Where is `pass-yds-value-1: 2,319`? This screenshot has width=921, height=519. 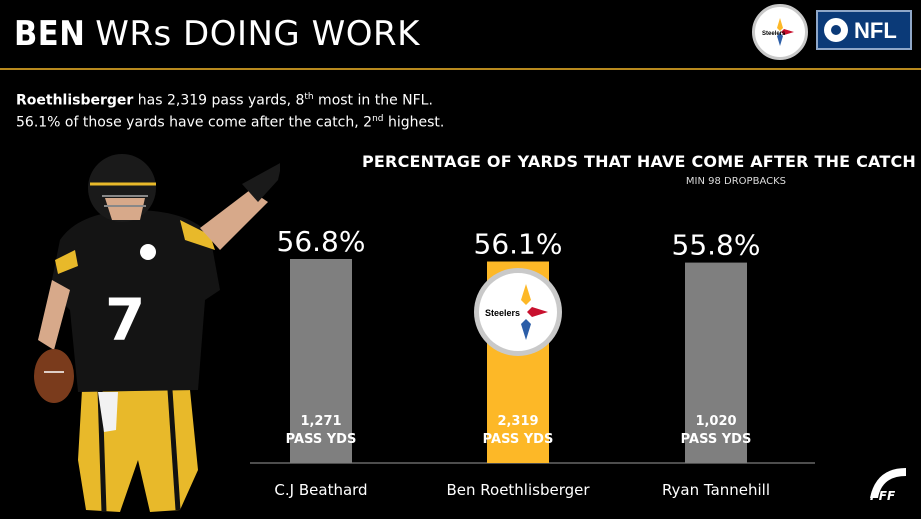 pass-yds-value-1: 2,319 is located at coordinates (517, 421).